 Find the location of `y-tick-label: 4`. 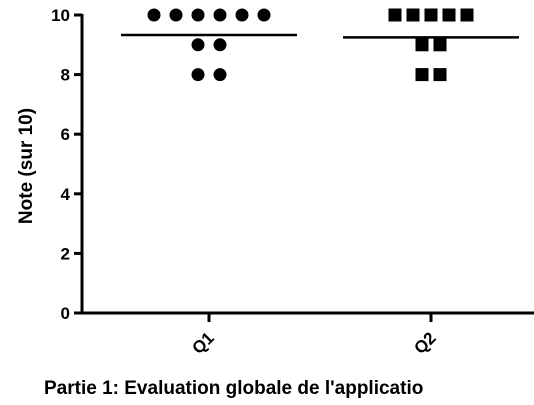

y-tick-label: 4 is located at coordinates (66, 194).